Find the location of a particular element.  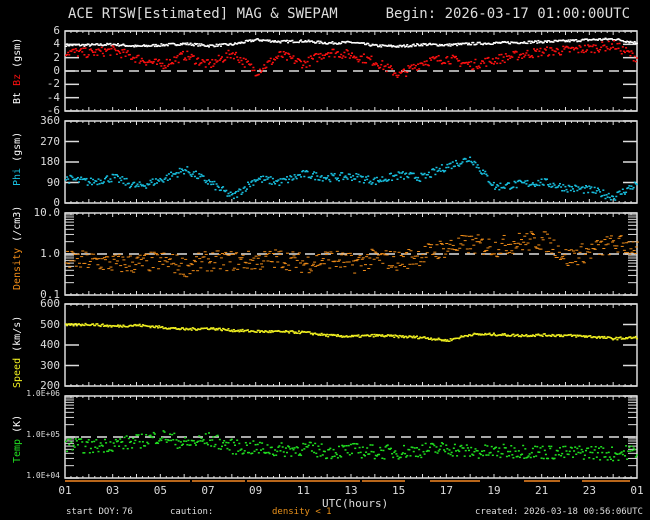

caution-value: density < 1 is located at coordinates (302, 512).